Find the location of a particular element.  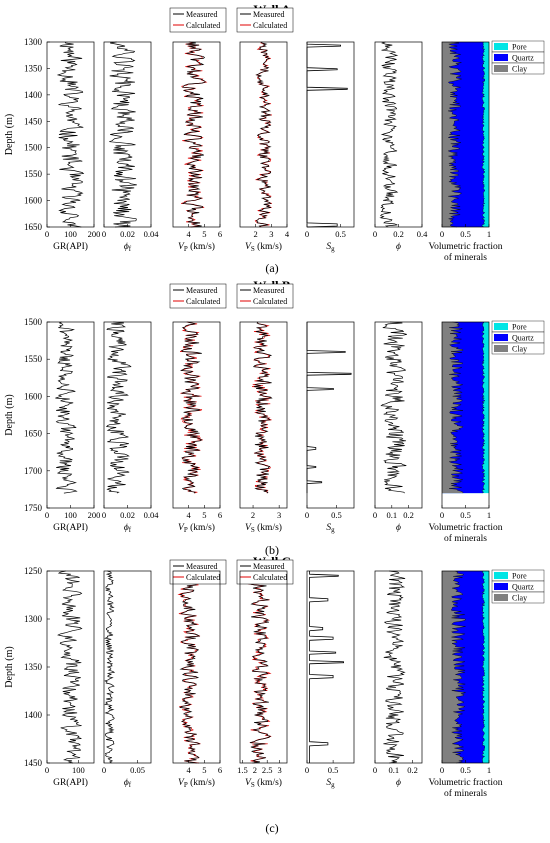

depth-tick-label: 1500 is located at coordinates (33, 148).